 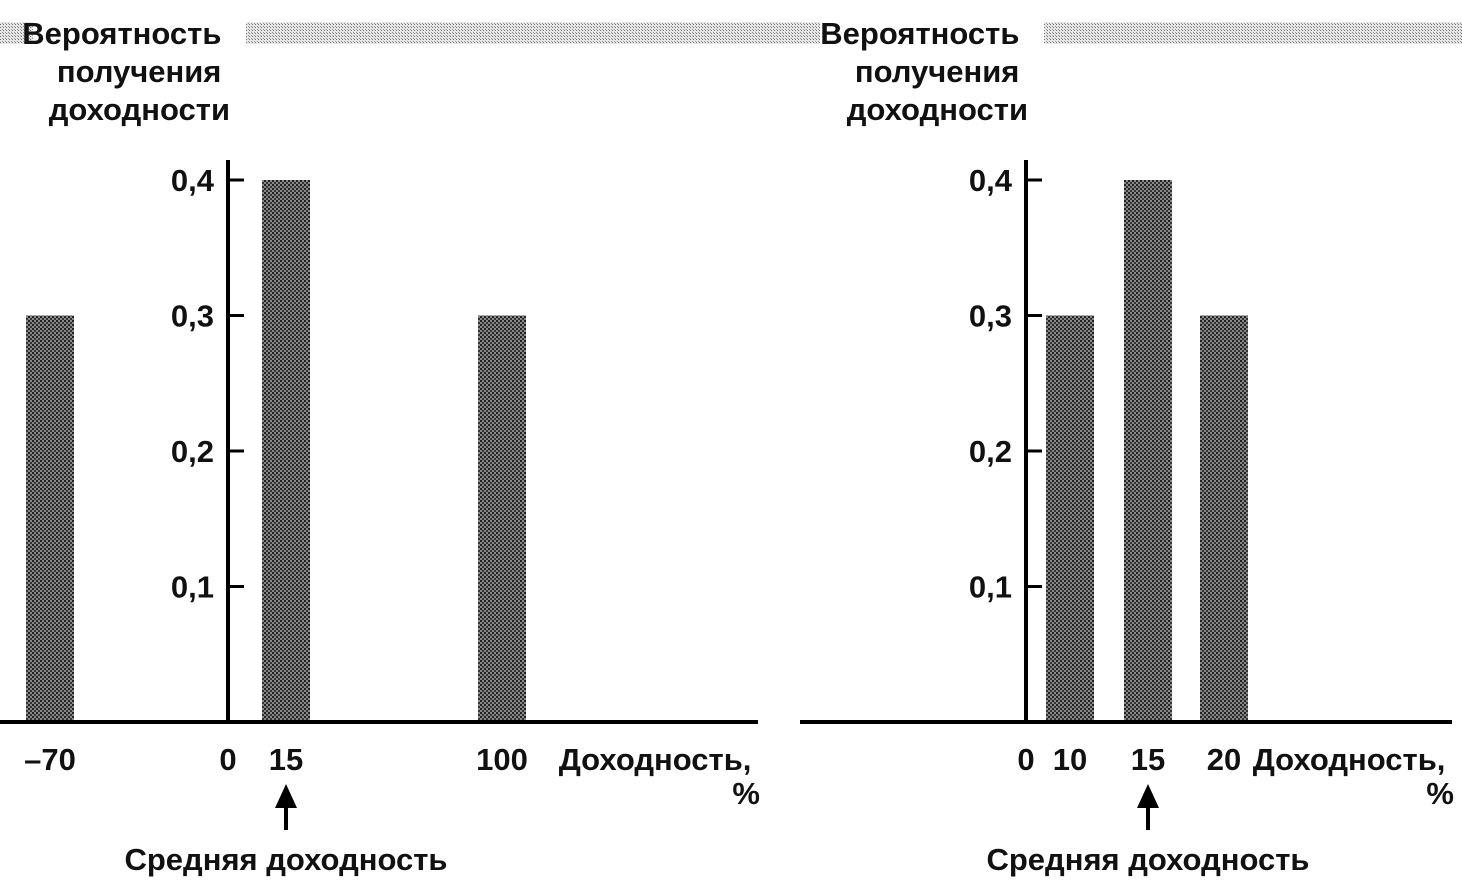 I want to click on right-bars, so click(x=1147, y=451).